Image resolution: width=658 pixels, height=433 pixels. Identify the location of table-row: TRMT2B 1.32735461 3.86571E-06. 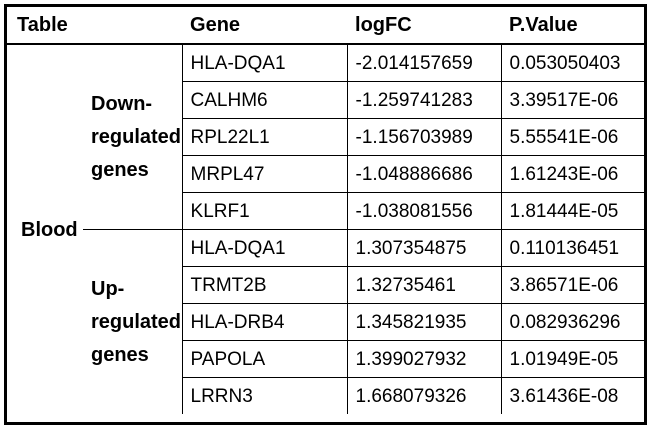
(325, 285).